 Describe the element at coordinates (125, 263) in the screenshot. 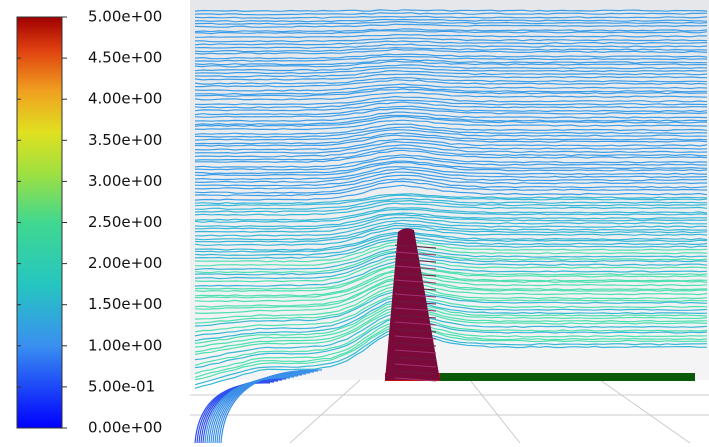

I see `tick-label: 2.00e+00` at that location.